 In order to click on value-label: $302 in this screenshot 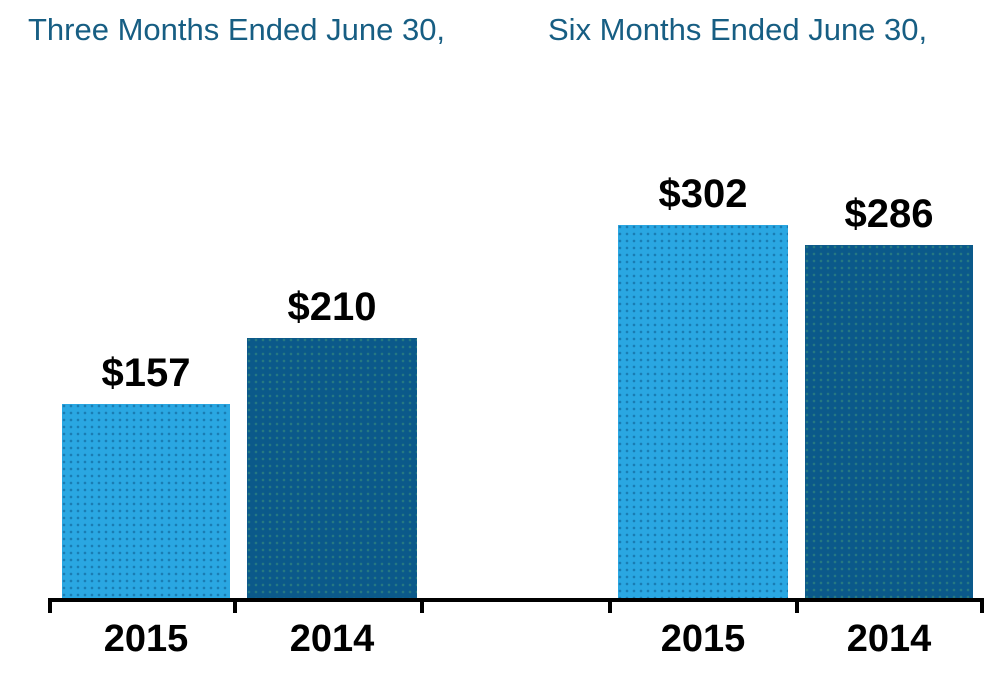, I will do `click(703, 194)`.